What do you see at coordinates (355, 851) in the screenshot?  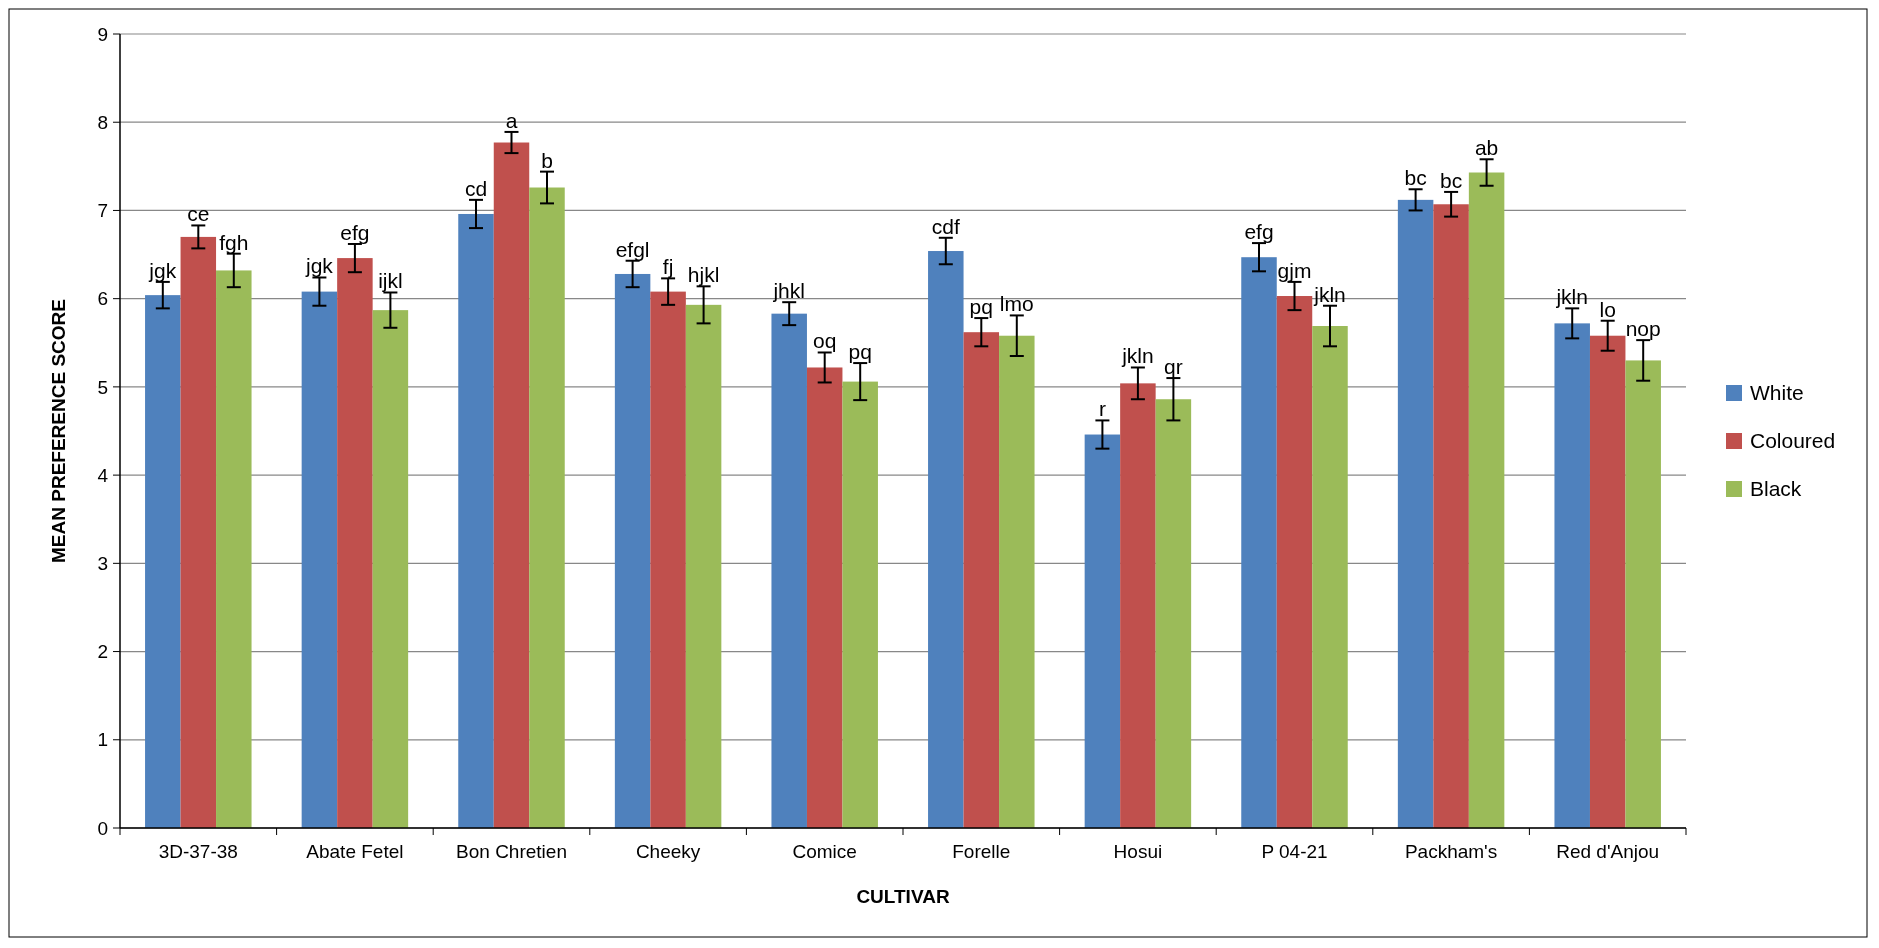 I see `x-tick-label: Abate Fetel` at bounding box center [355, 851].